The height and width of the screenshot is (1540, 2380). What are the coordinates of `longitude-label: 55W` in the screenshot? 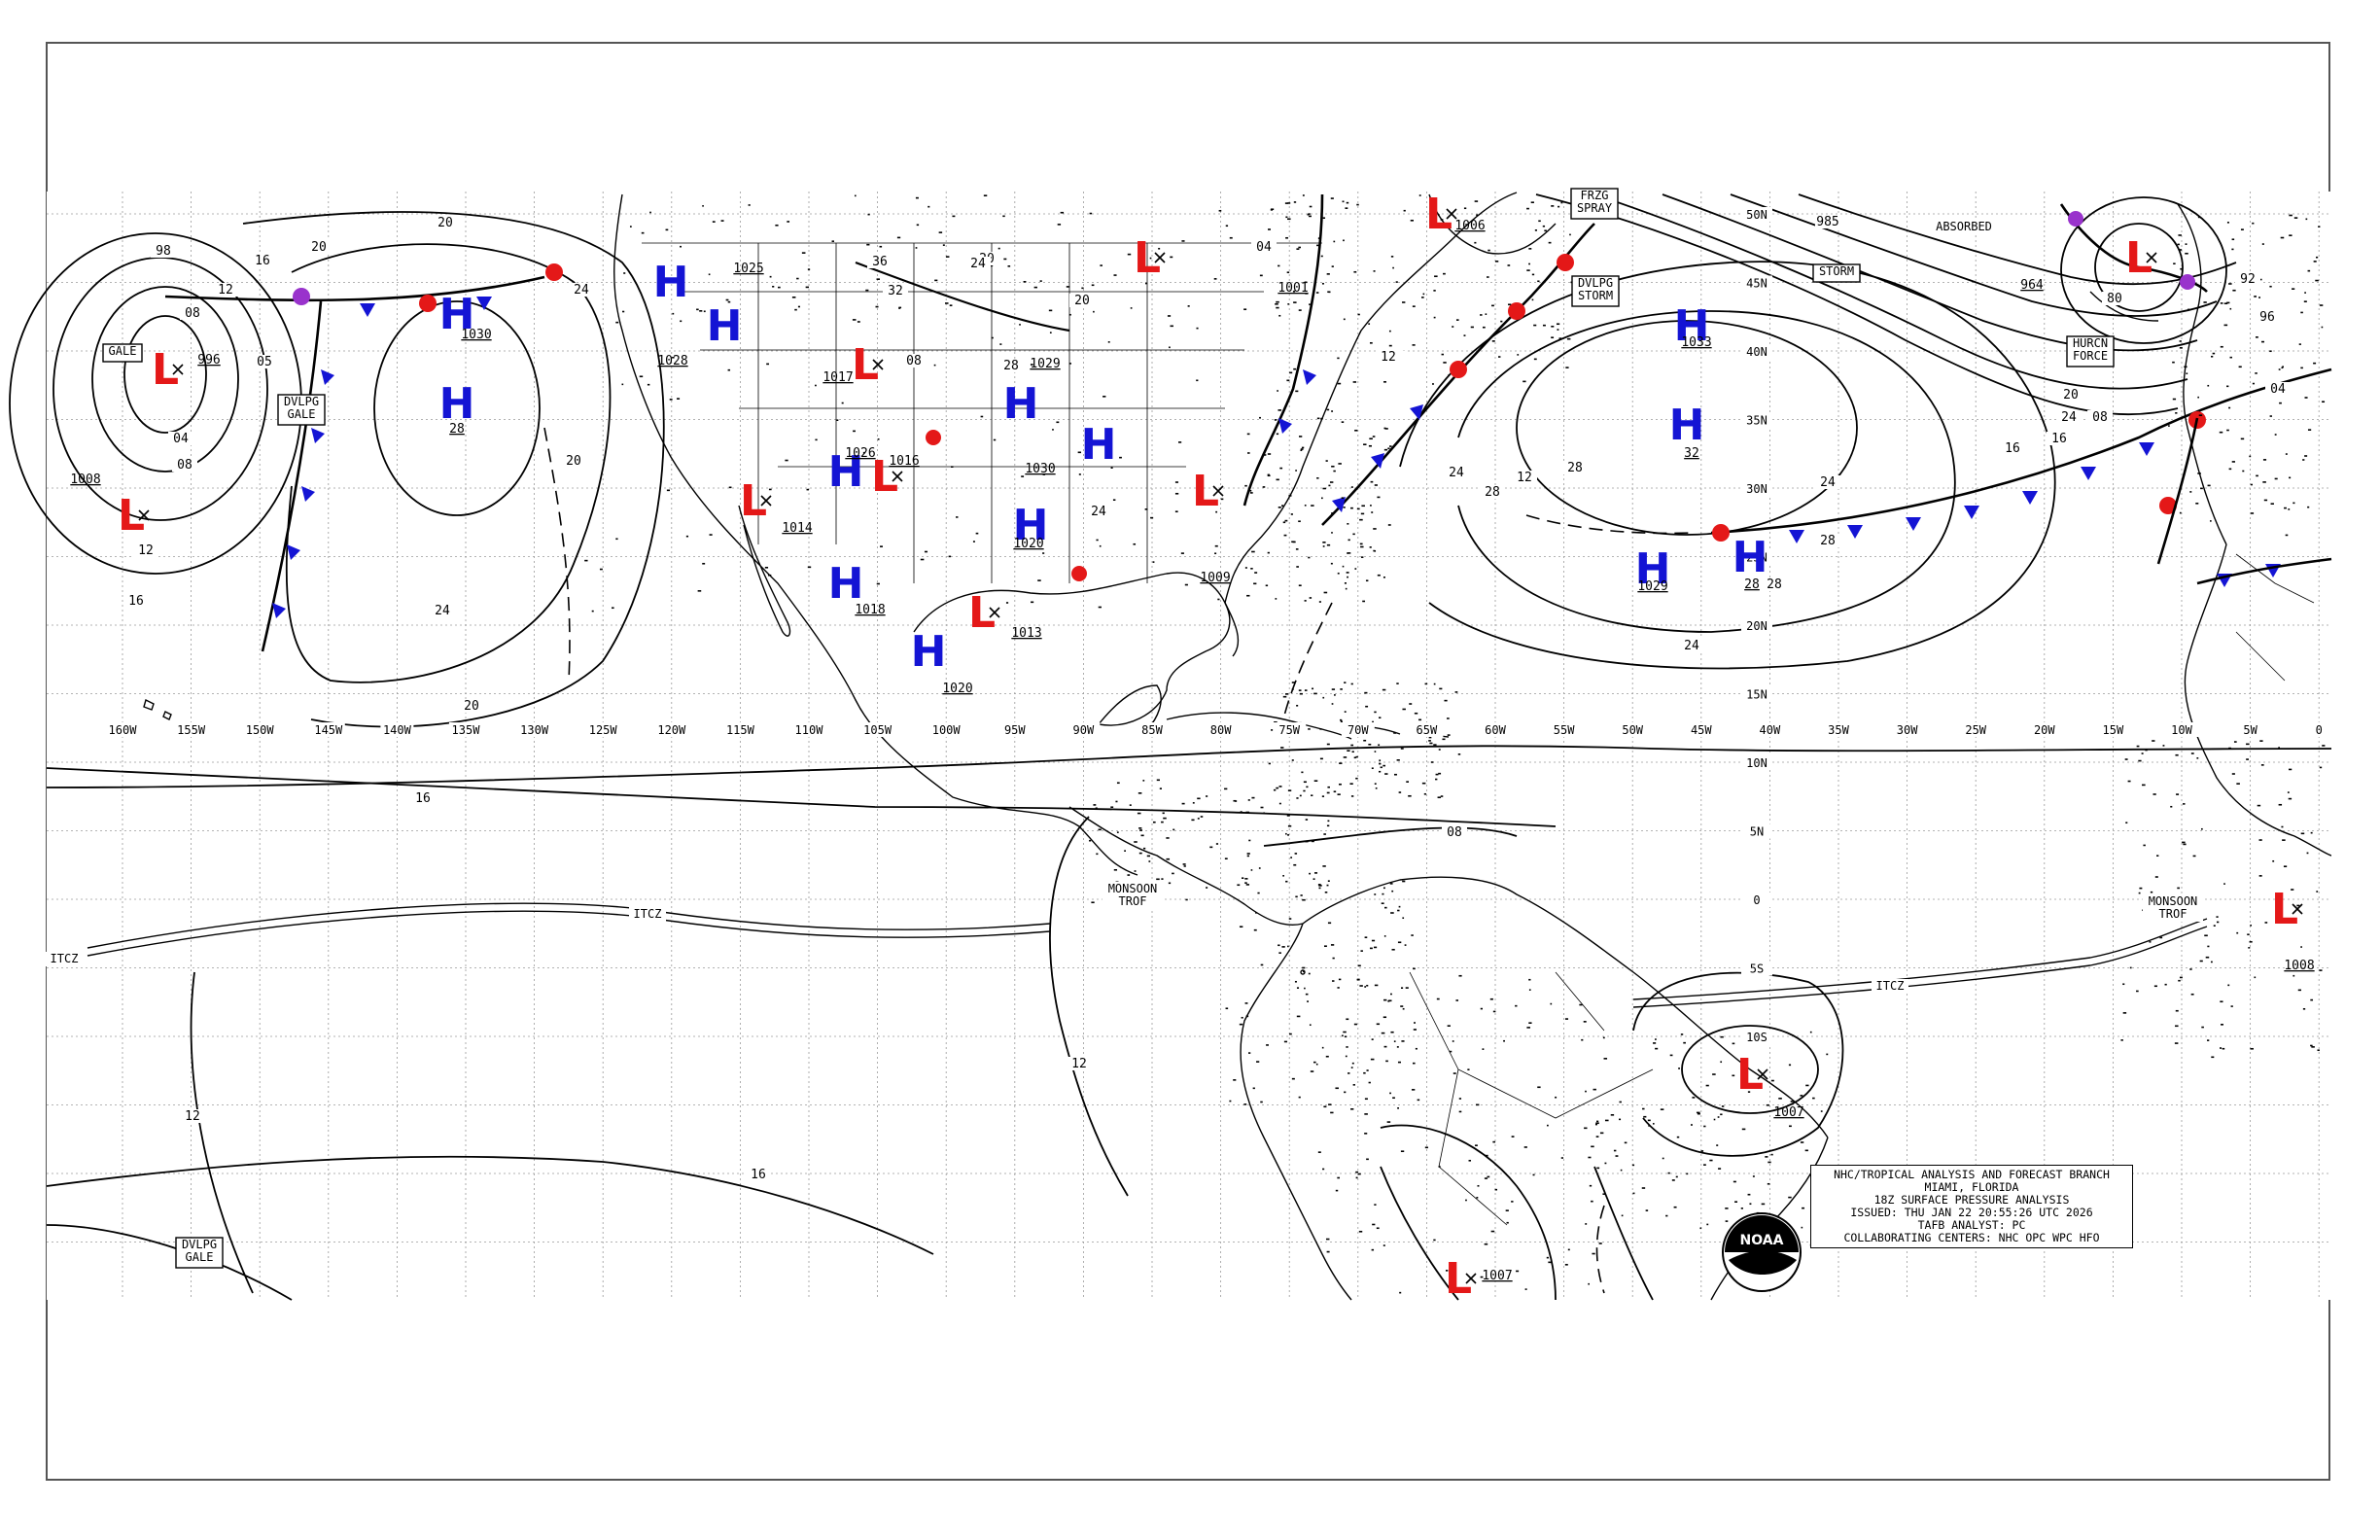 It's located at (1564, 730).